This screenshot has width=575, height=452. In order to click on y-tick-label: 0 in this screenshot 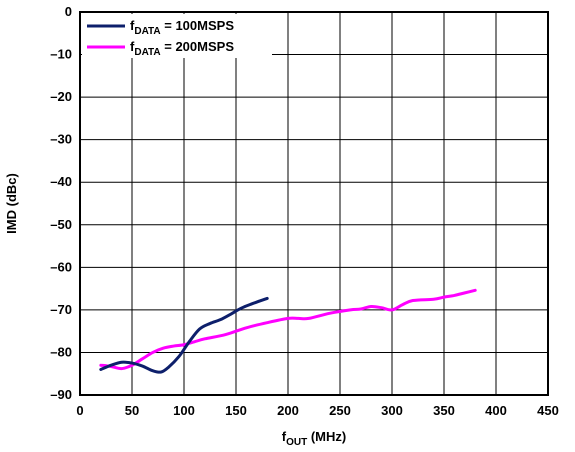, I will do `click(68, 11)`.